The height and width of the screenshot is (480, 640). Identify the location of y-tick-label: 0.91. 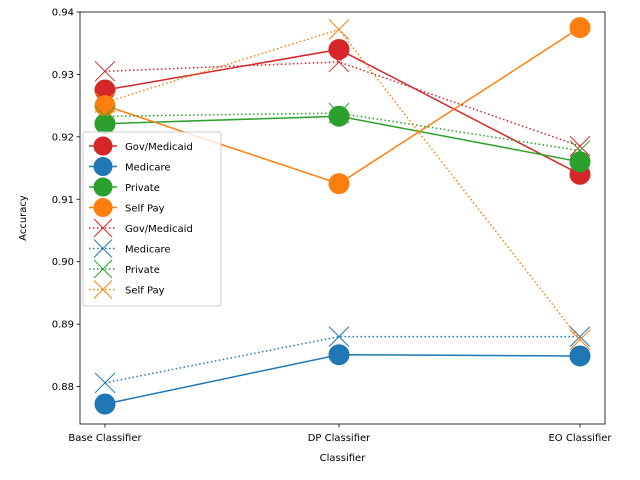
(63, 200).